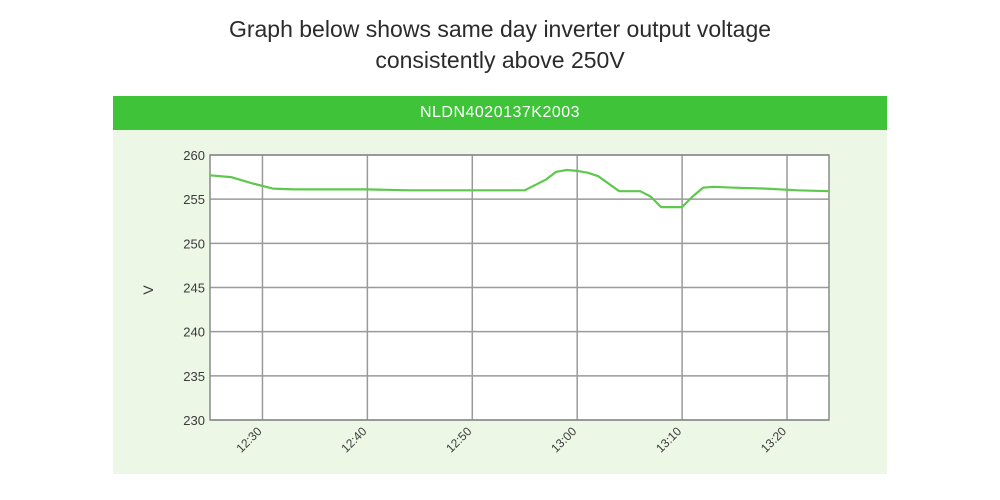 The height and width of the screenshot is (500, 1000). I want to click on x-tick-label: 12:40, so click(353, 439).